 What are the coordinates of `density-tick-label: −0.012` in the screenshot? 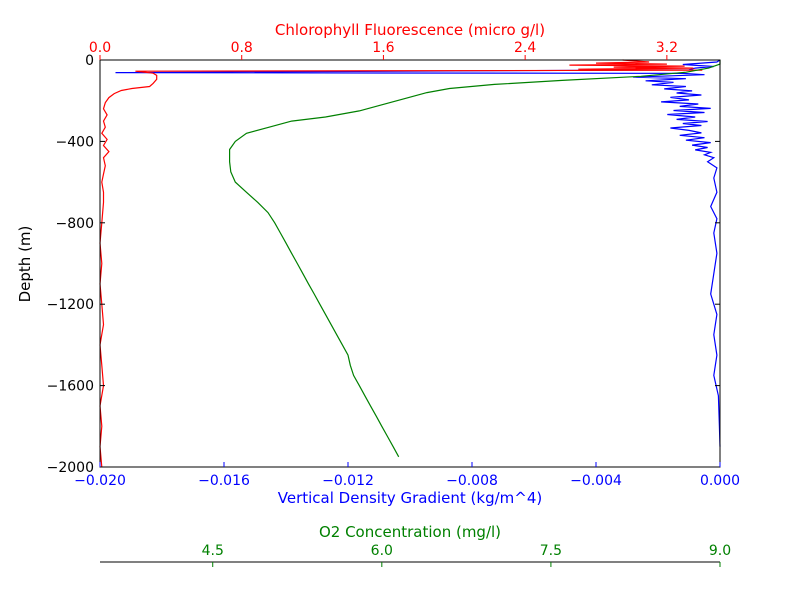 It's located at (348, 481).